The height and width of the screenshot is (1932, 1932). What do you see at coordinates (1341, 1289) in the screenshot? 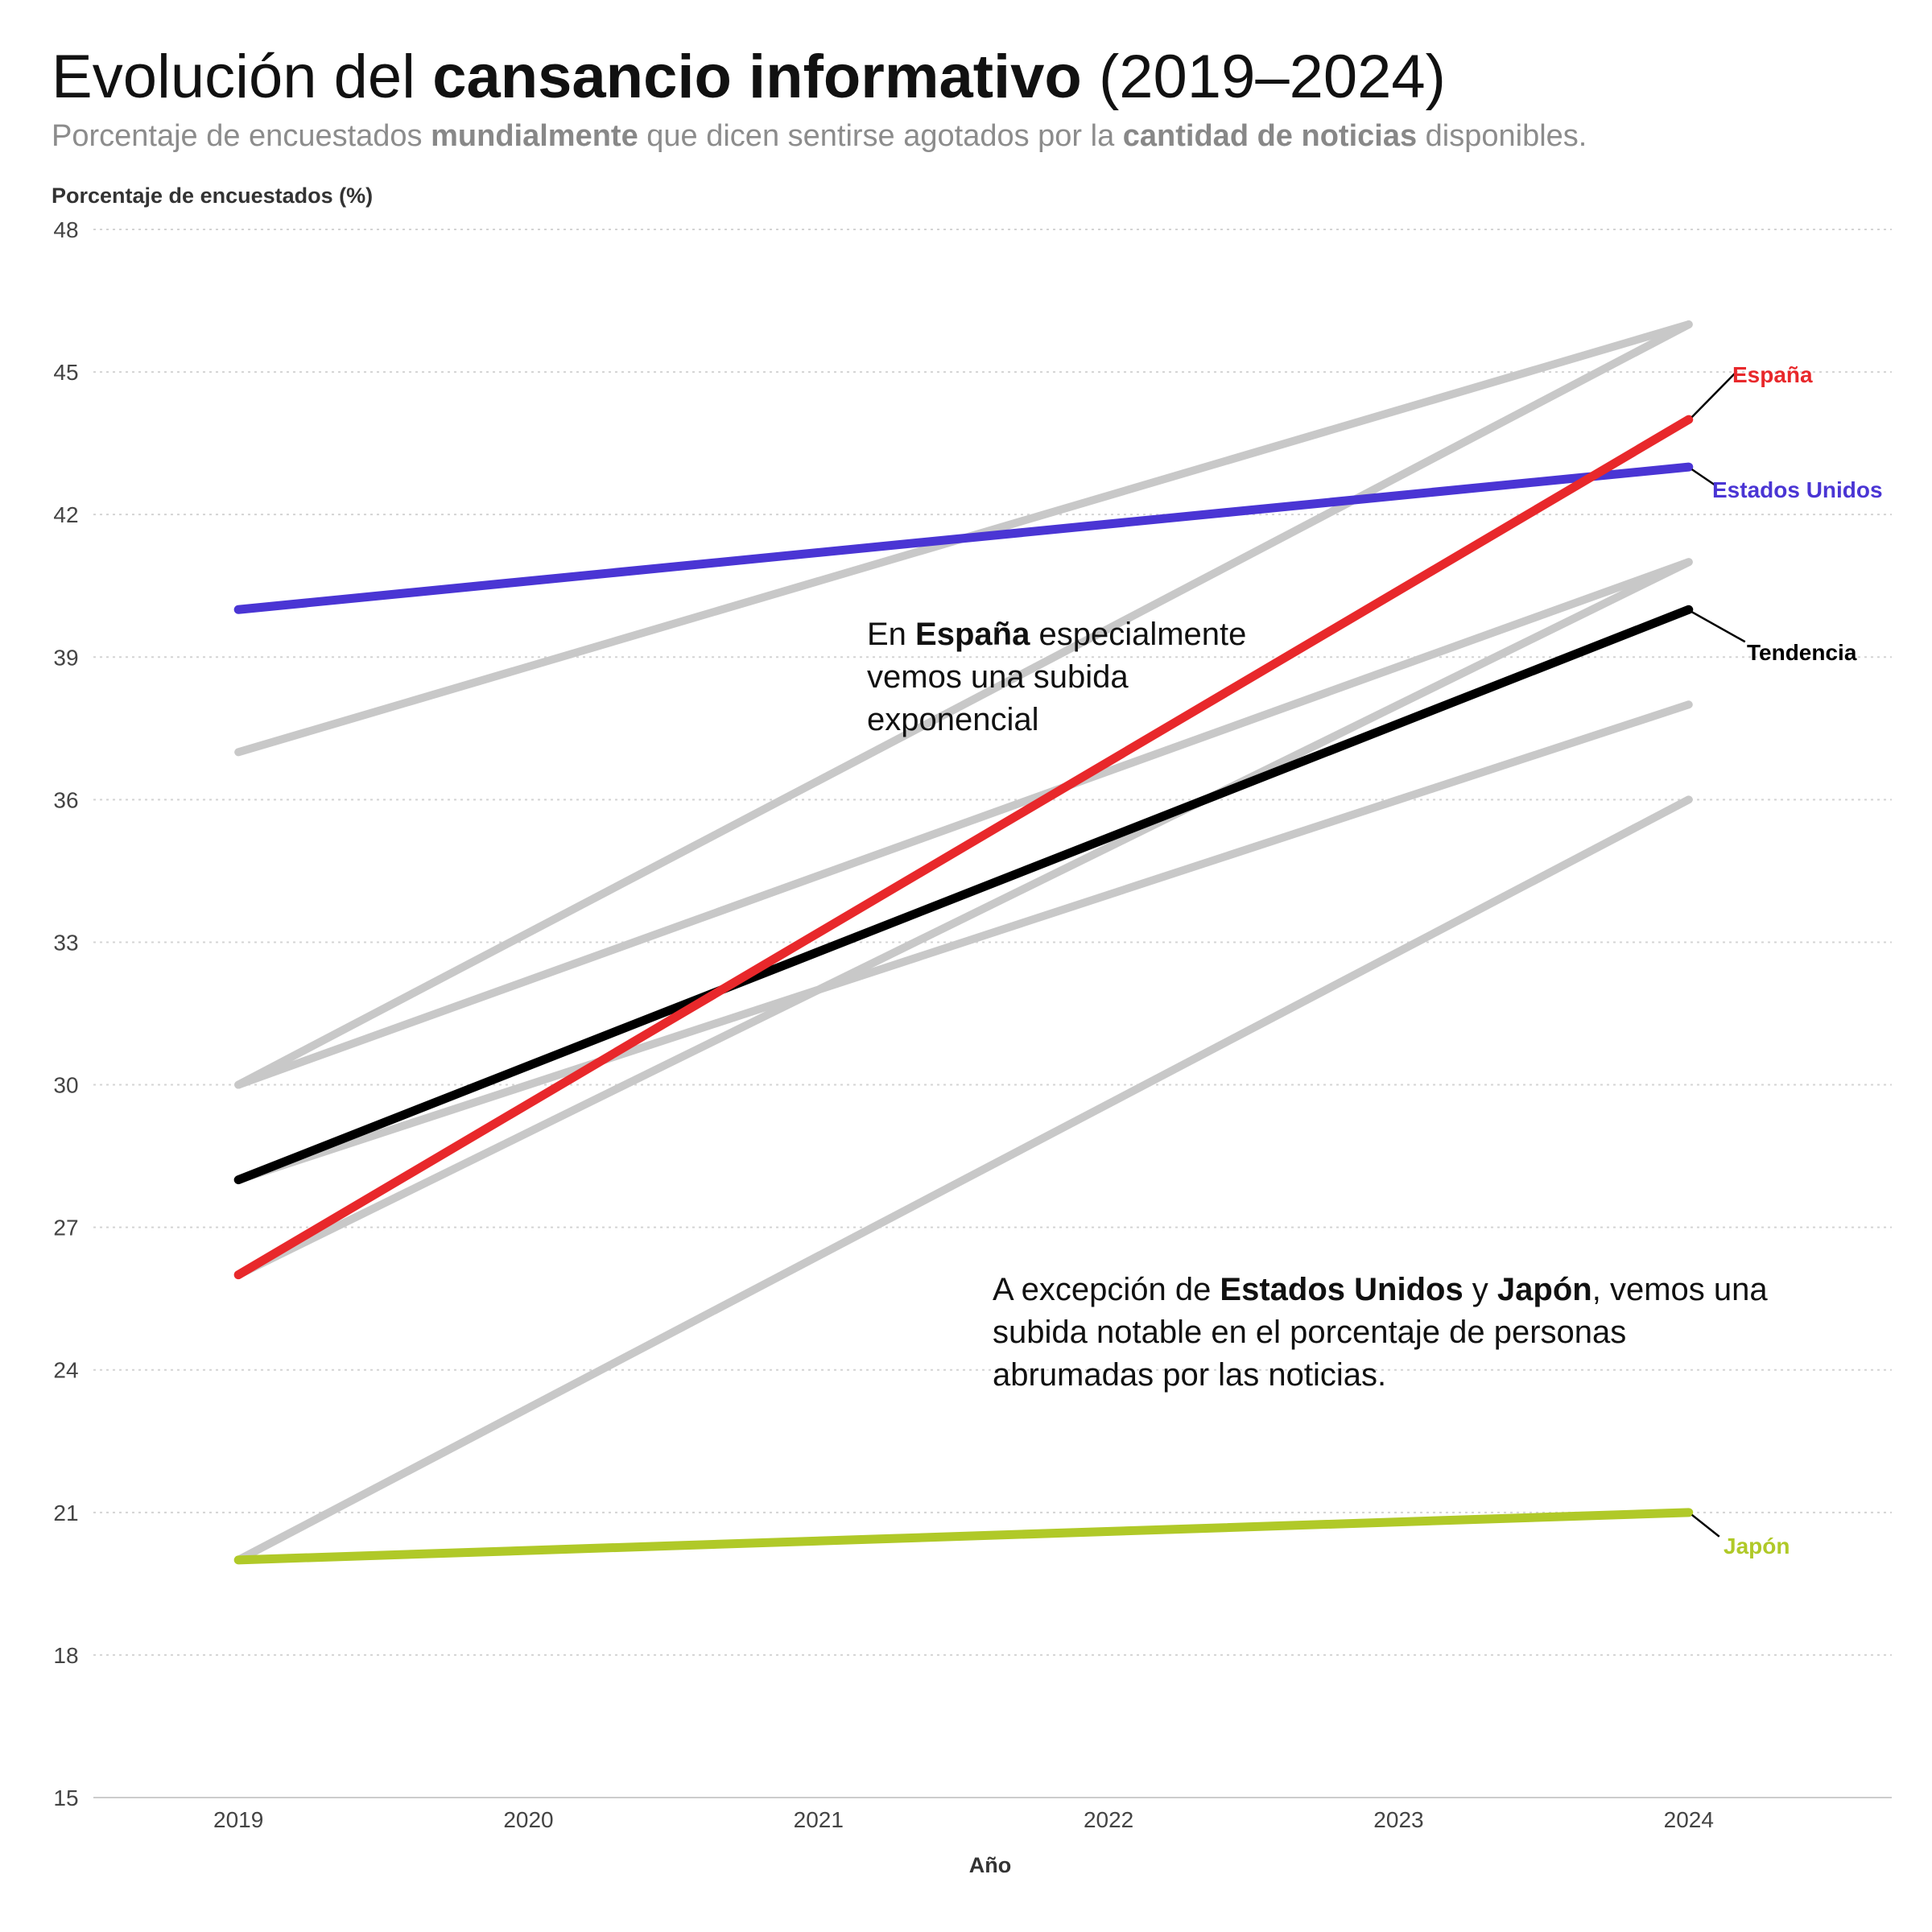
I see `annotation-bold: Estados Unidos` at bounding box center [1341, 1289].